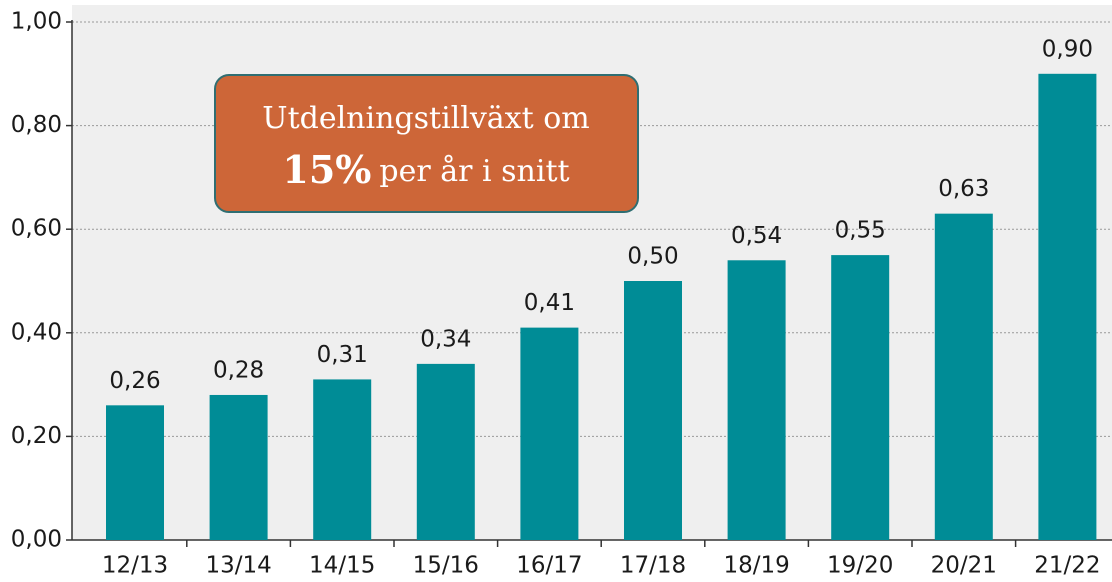  I want to click on value-label: 0,54, so click(756, 236).